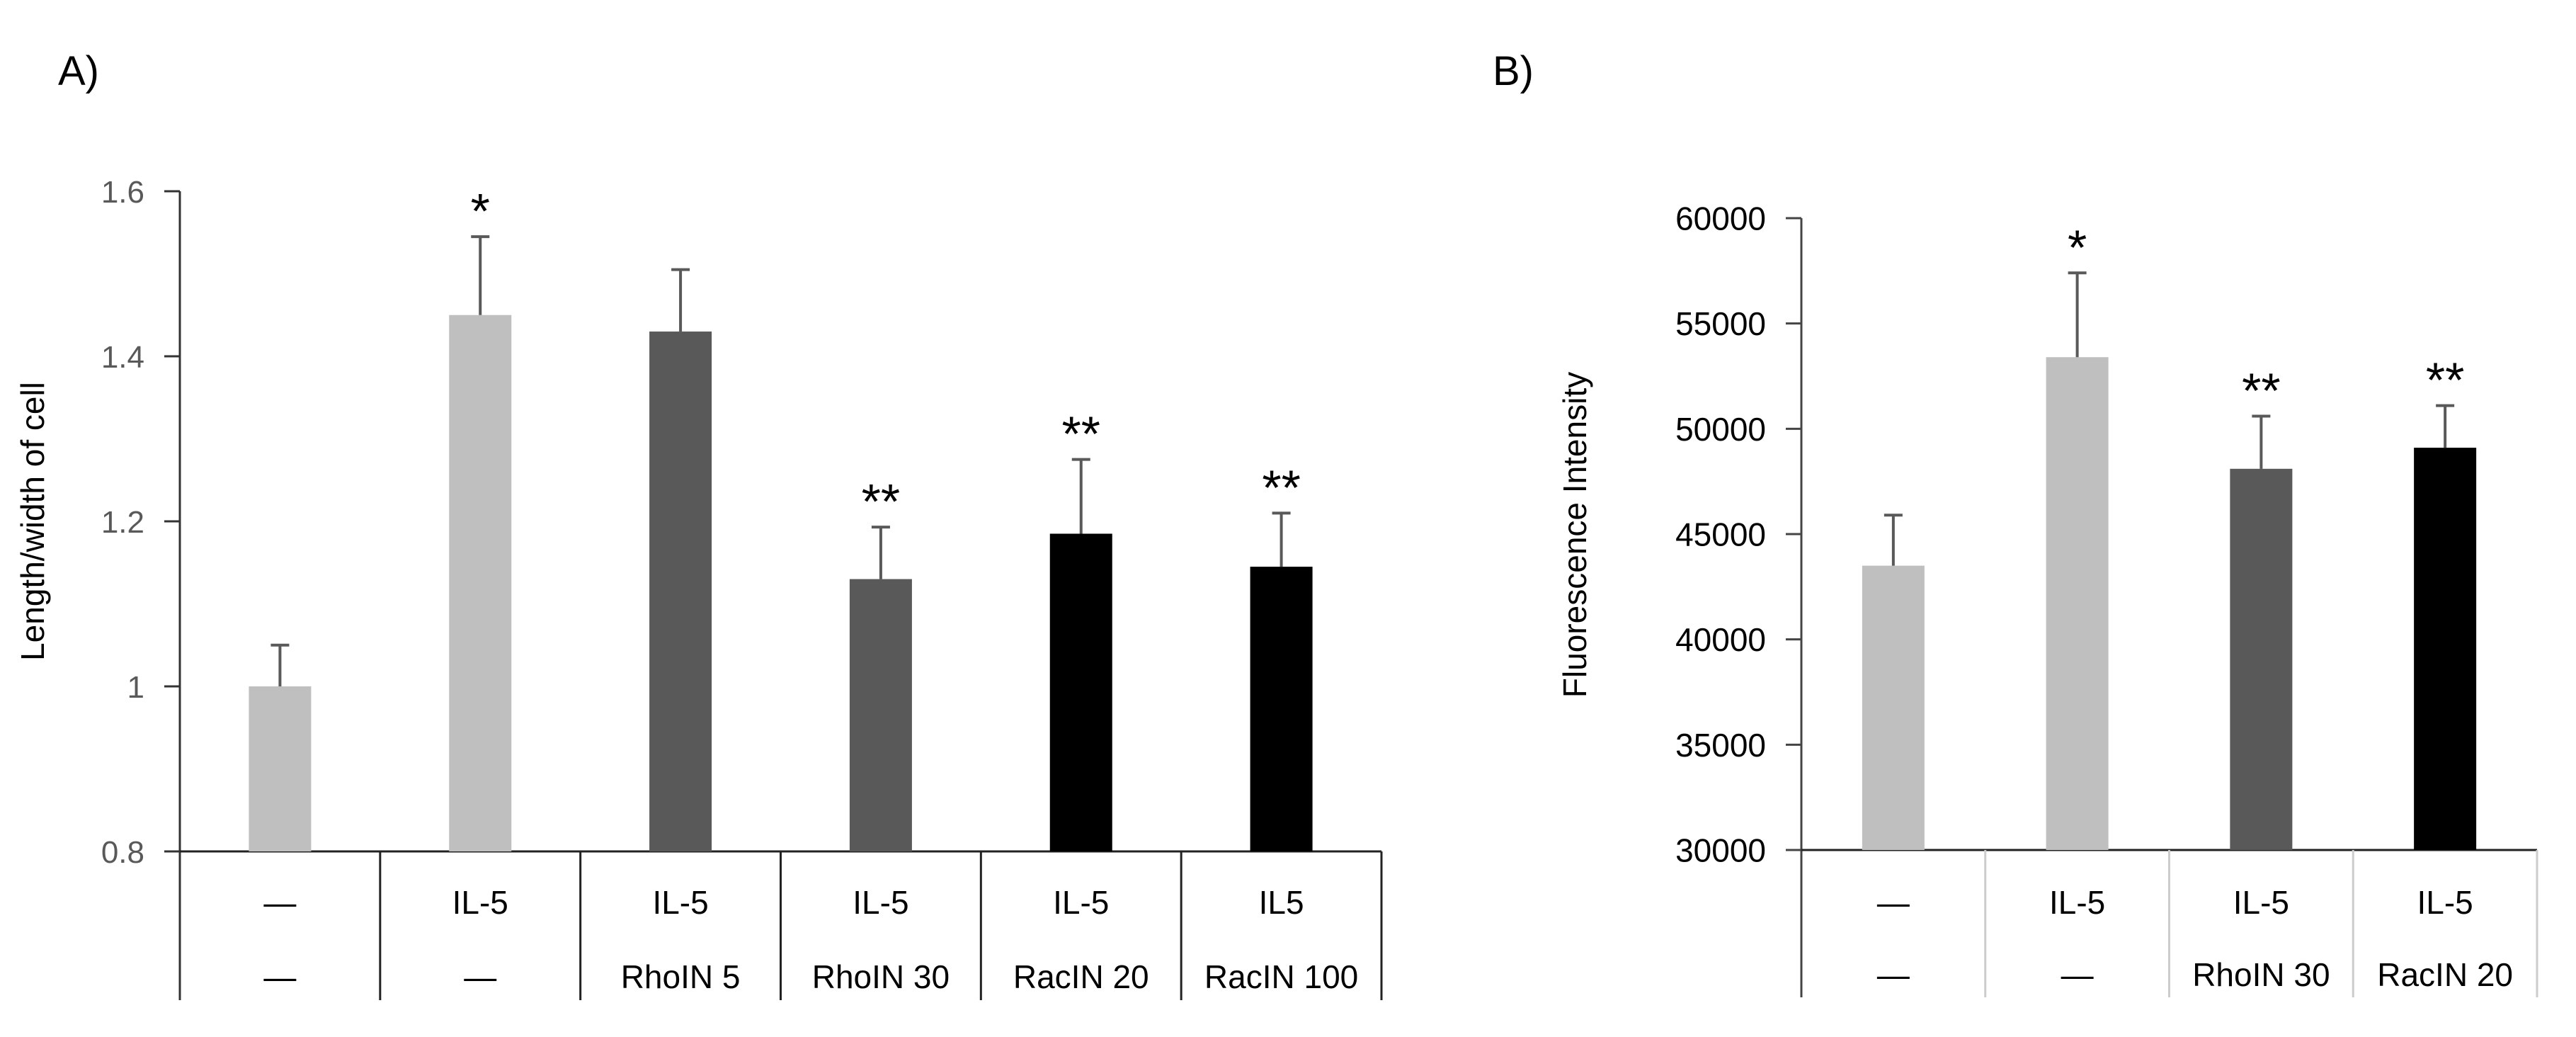  What do you see at coordinates (135, 688) in the screenshot?
I see `y-tick-label: 1` at bounding box center [135, 688].